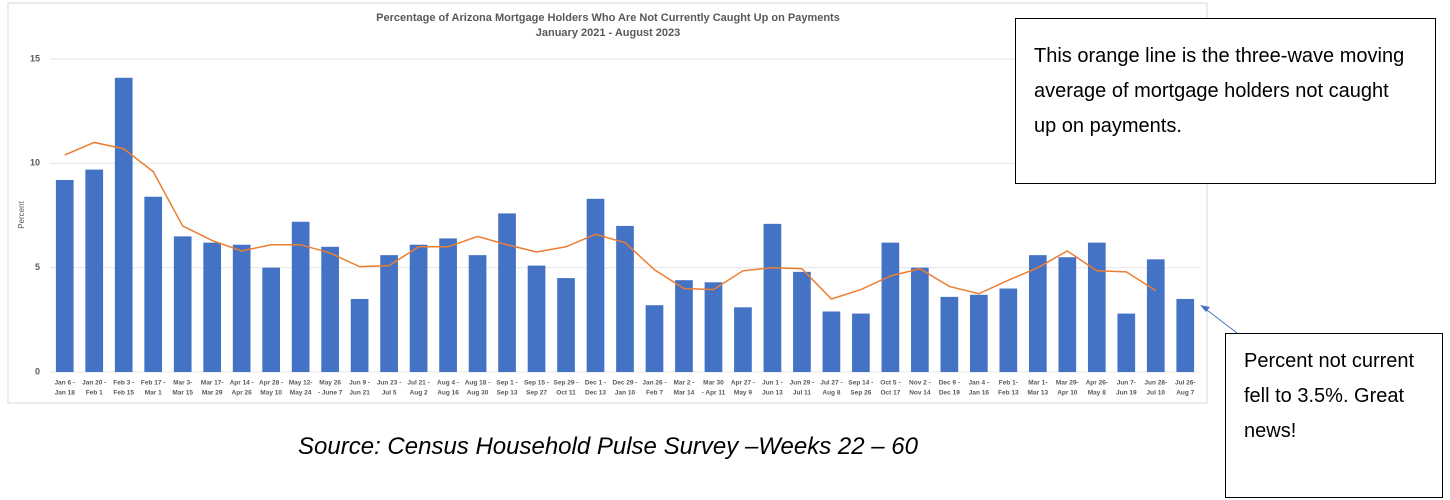  I want to click on x-tick-label: Sep 1 -, so click(506, 383).